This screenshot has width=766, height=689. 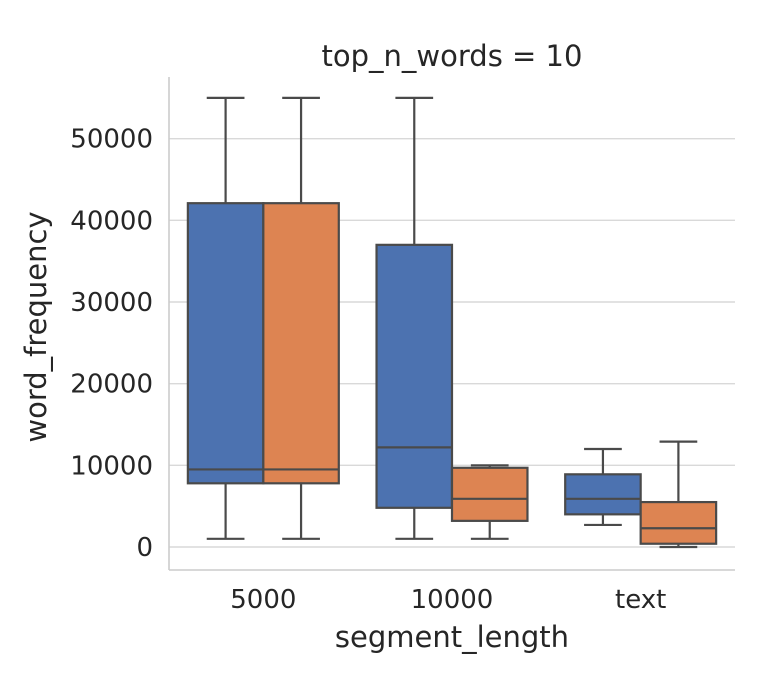 What do you see at coordinates (452, 56) in the screenshot?
I see `chart-title: top_n_words = 10` at bounding box center [452, 56].